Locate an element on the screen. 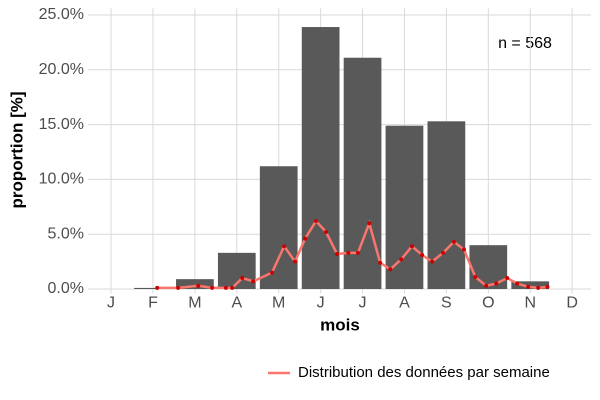 This screenshot has width=600, height=400. y-tick-label: 15.0% is located at coordinates (61, 124).